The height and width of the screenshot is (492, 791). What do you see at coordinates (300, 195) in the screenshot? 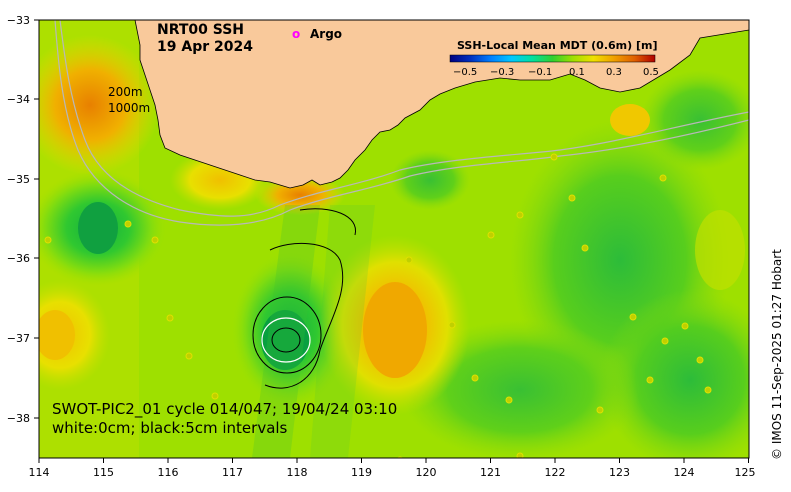
I see `warm-shelf-albany` at bounding box center [300, 195].